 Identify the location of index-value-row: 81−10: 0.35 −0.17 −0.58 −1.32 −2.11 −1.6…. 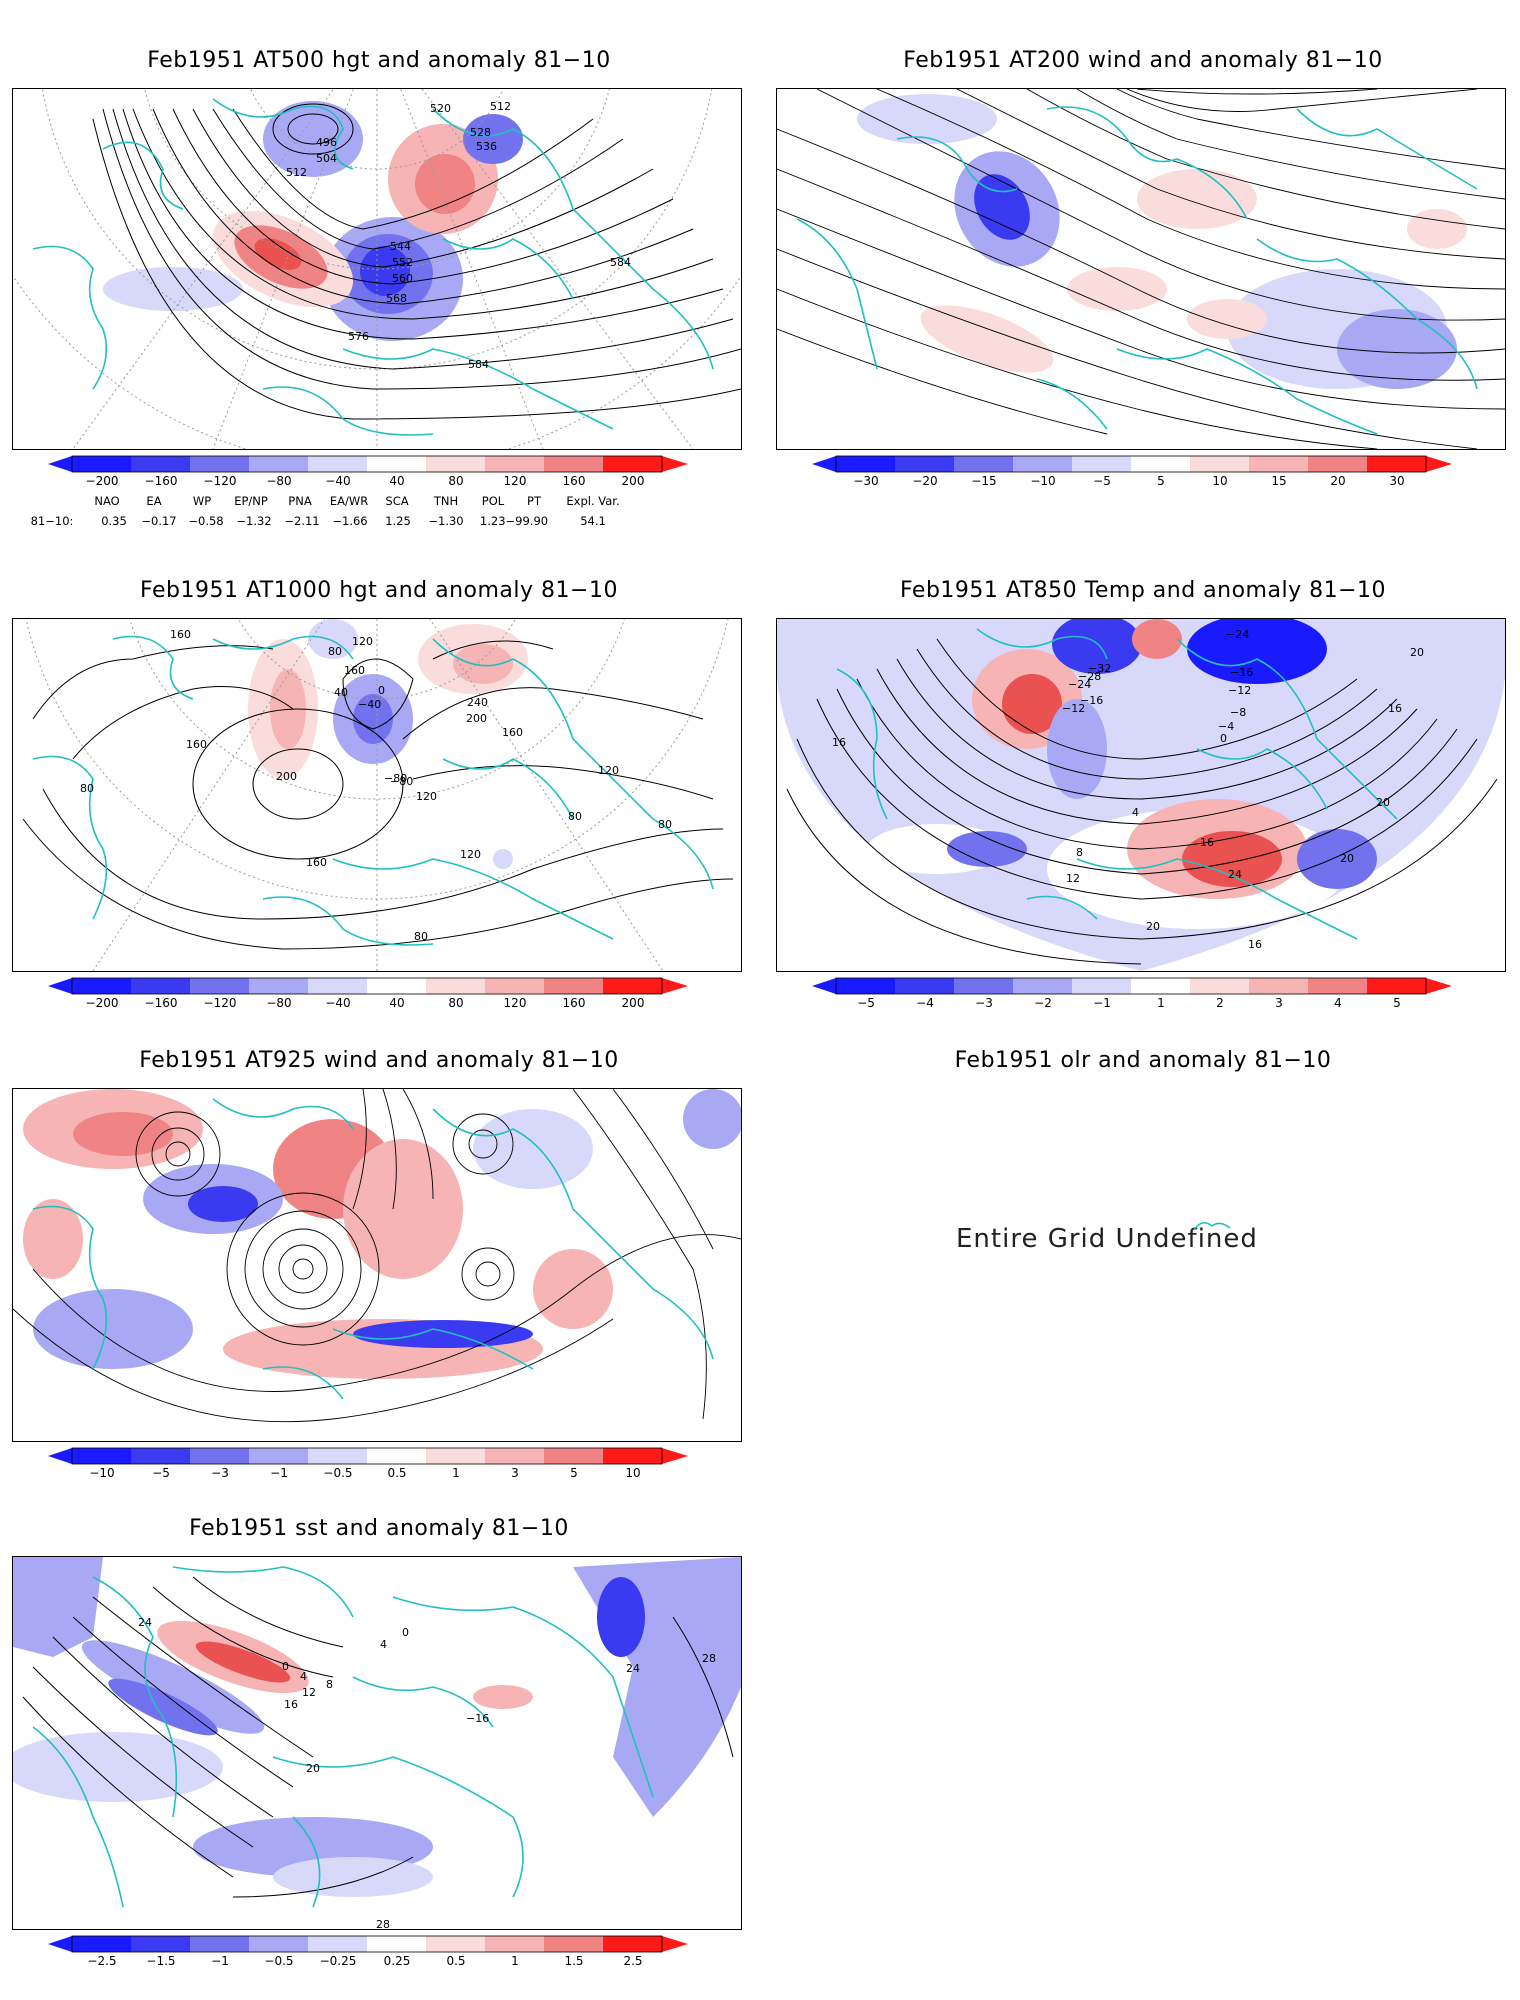
(370, 522).